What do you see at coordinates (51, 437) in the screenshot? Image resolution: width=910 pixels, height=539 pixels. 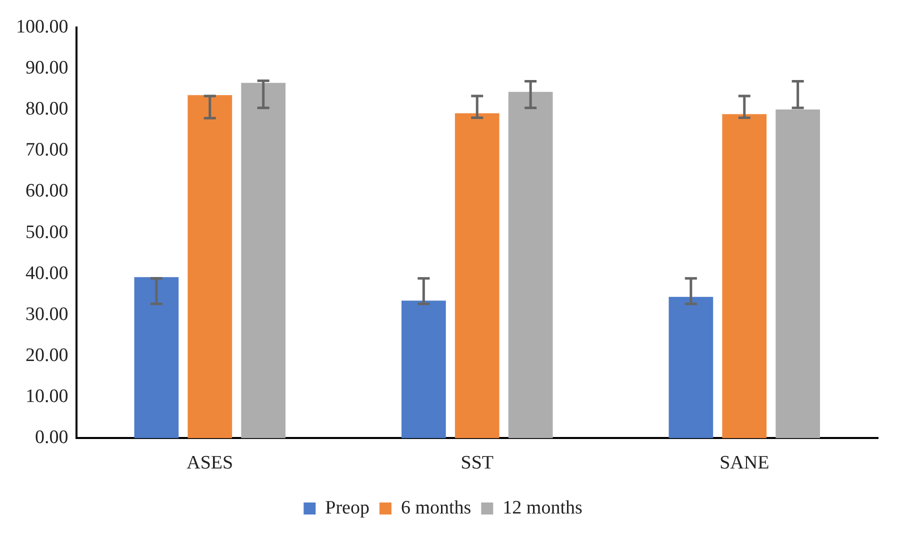 I see `y-tick-label: 0.00` at bounding box center [51, 437].